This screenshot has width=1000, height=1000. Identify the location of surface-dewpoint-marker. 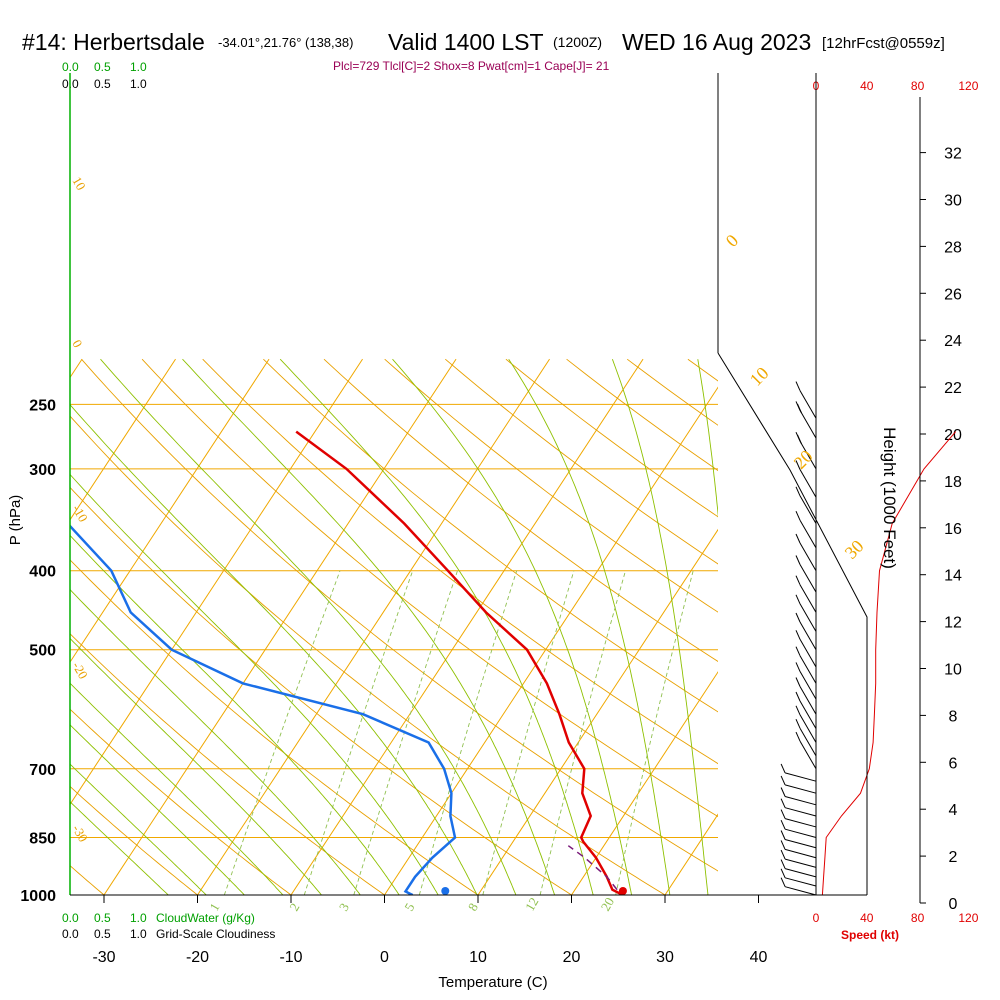
(445, 891).